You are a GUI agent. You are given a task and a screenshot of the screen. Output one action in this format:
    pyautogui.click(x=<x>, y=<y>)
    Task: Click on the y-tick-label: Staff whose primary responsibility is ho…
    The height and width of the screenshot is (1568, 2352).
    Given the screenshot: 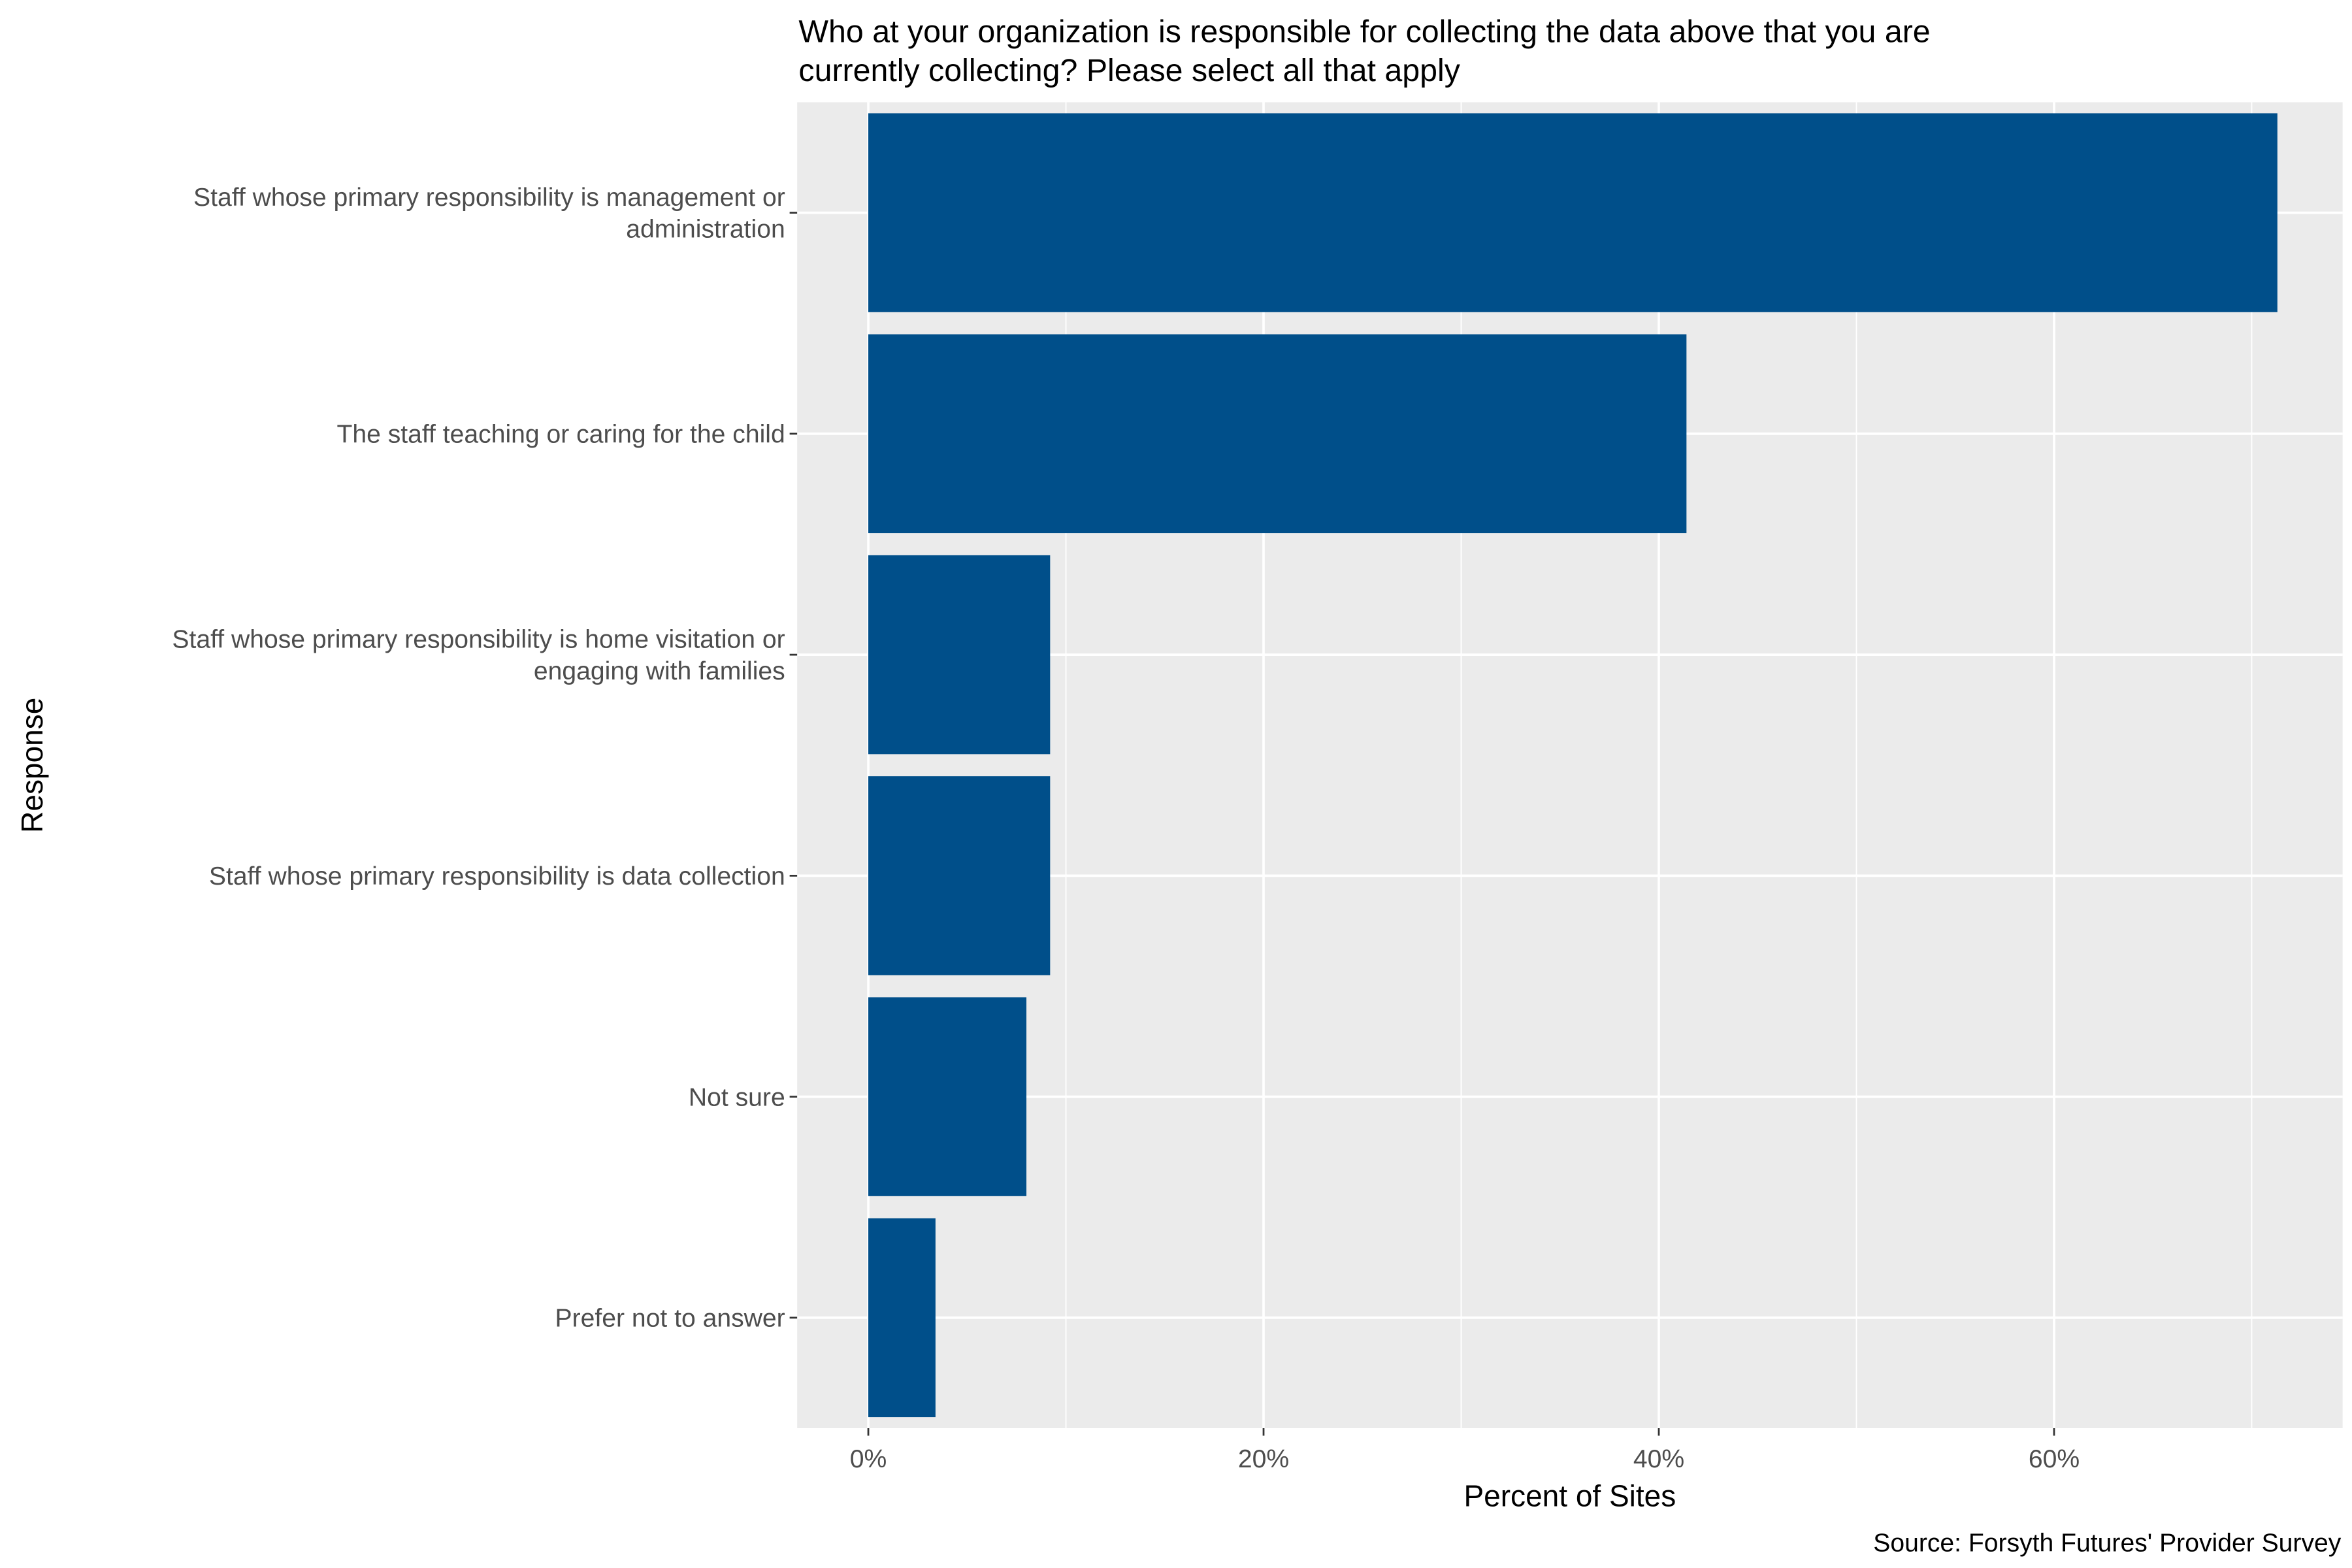 What is the action you would take?
    pyautogui.click(x=478, y=640)
    